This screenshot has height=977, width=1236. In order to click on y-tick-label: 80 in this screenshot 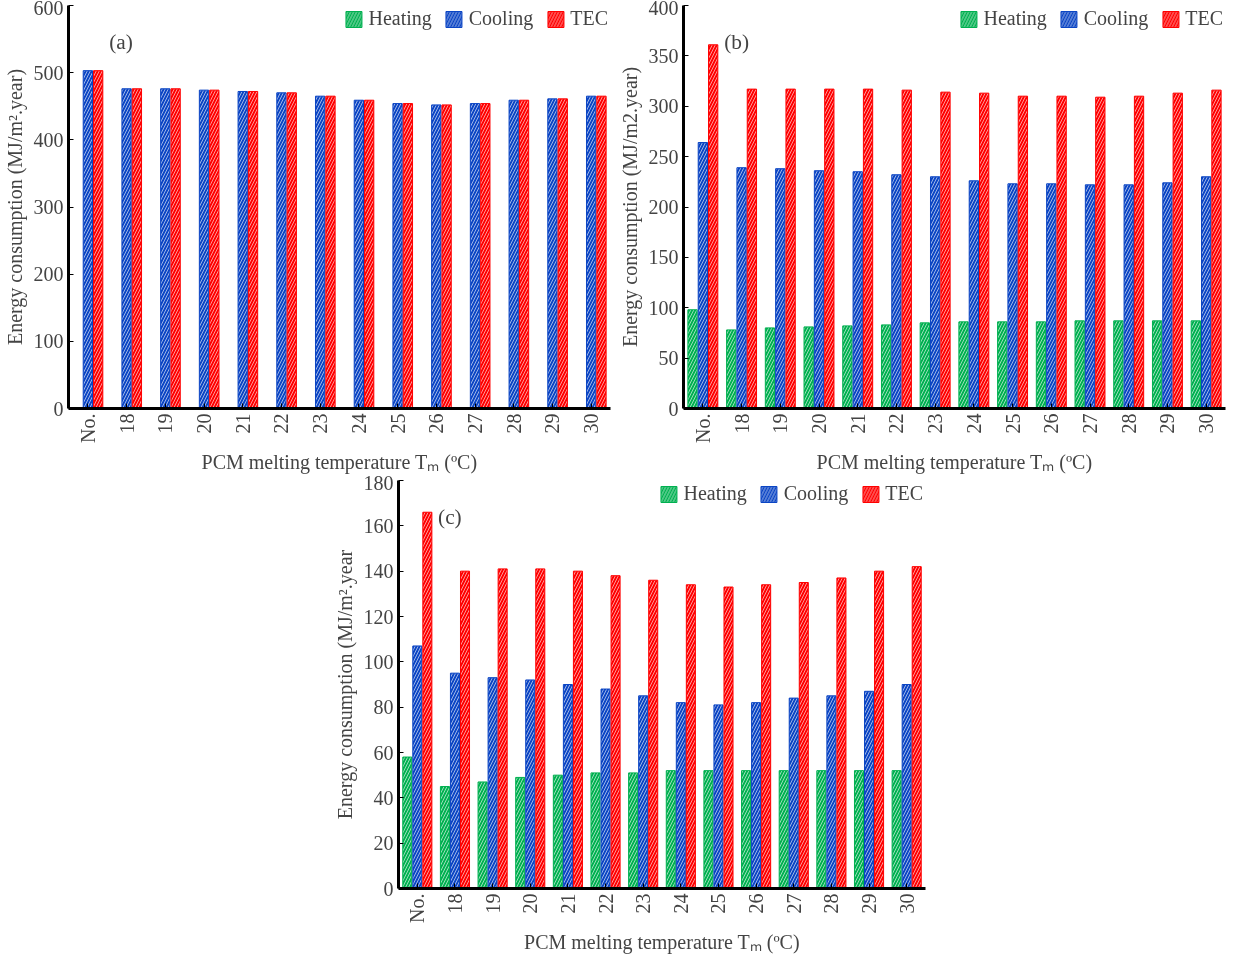, I will do `click(383, 707)`.